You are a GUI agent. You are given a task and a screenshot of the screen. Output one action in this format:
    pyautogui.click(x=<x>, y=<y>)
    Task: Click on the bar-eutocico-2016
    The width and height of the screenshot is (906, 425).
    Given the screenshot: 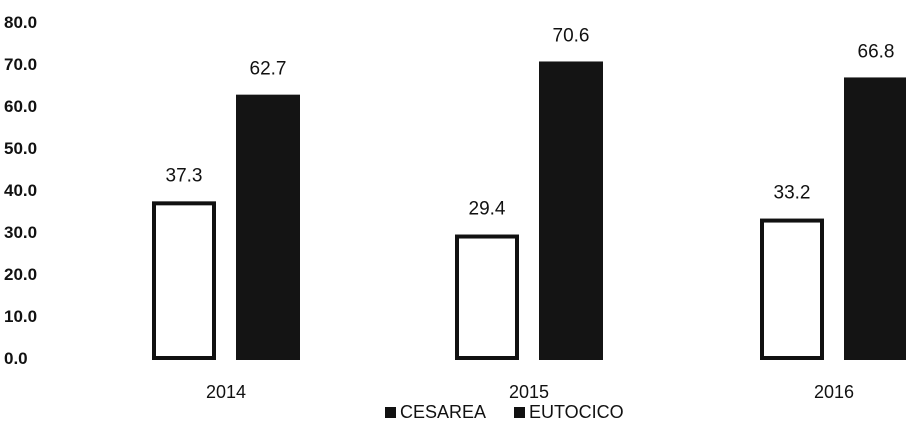 What is the action you would take?
    pyautogui.click(x=875, y=218)
    